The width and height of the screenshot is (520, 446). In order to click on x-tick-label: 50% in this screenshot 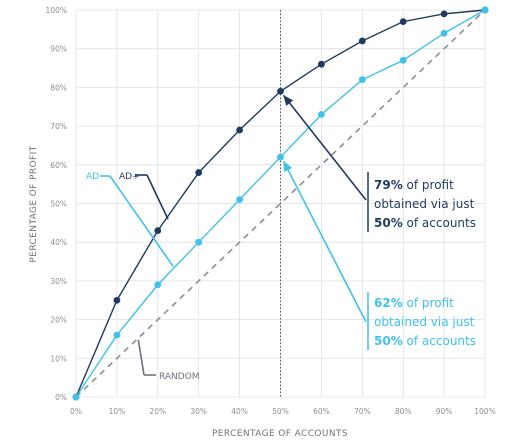, I will do `click(280, 411)`.